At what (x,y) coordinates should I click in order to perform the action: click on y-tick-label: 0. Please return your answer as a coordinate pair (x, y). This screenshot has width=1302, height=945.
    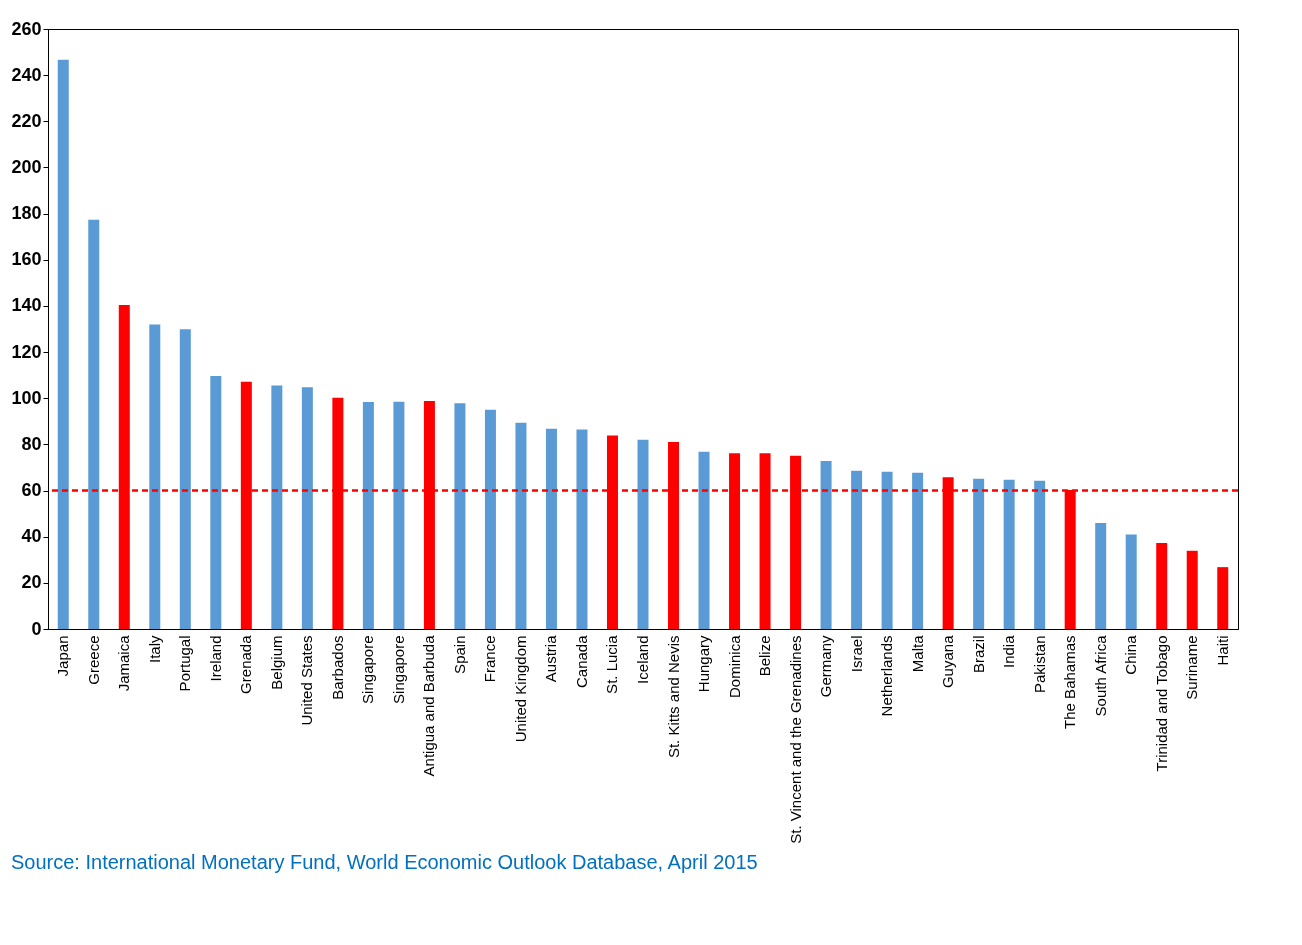
    Looking at the image, I should click on (36, 628).